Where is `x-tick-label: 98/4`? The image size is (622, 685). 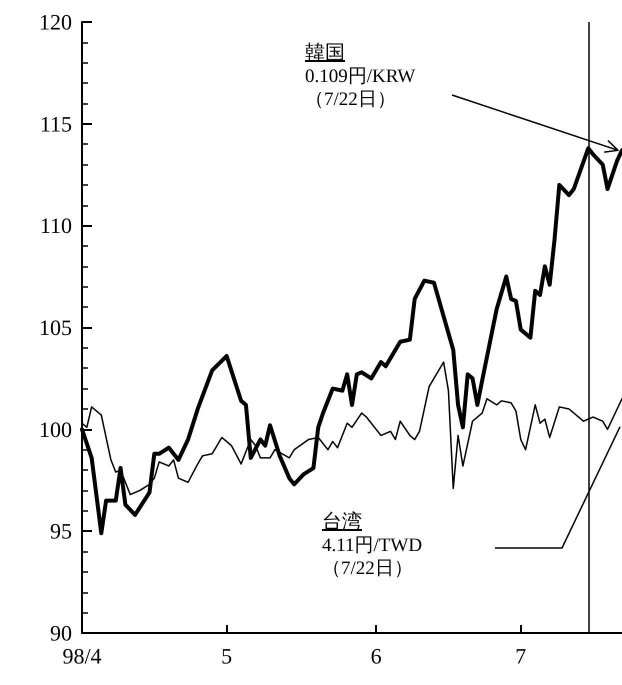 x-tick-label: 98/4 is located at coordinates (82, 656).